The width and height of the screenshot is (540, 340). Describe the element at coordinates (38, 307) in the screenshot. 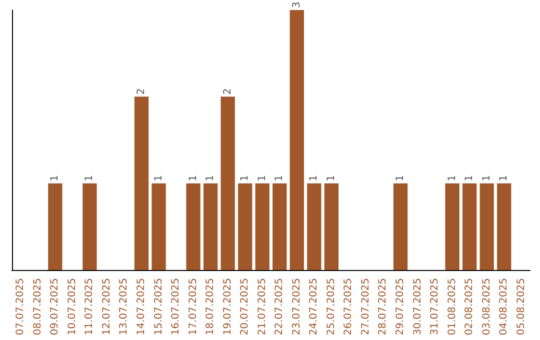

I see `x-tick-label: 08.07.2025` at that location.